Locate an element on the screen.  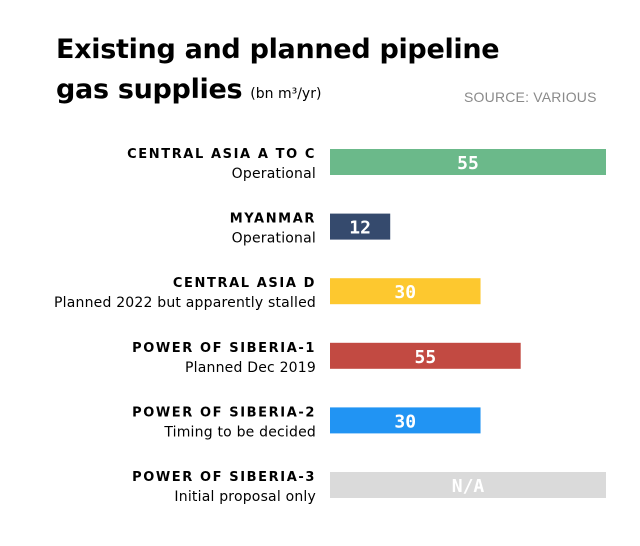
category-status: Planned Dec 2019 is located at coordinates (250, 368).